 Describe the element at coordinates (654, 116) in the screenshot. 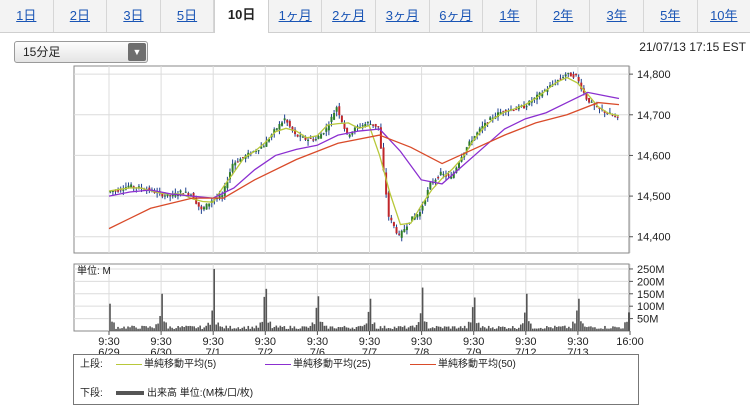

I see `price-y-tick-label: 14,700` at that location.